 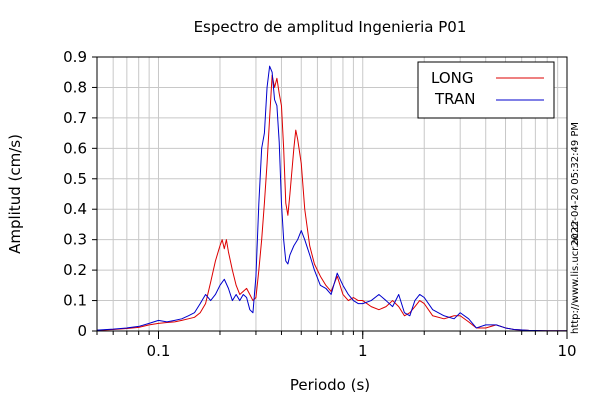 I want to click on y-tick-label: 0.7, so click(x=75, y=118).